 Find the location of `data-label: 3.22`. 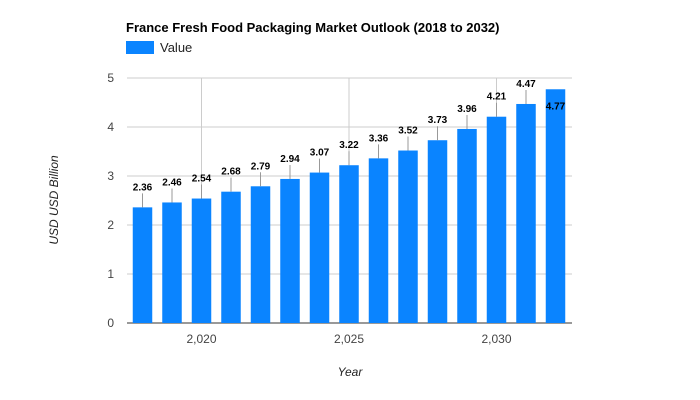

data-label: 3.22 is located at coordinates (349, 145).